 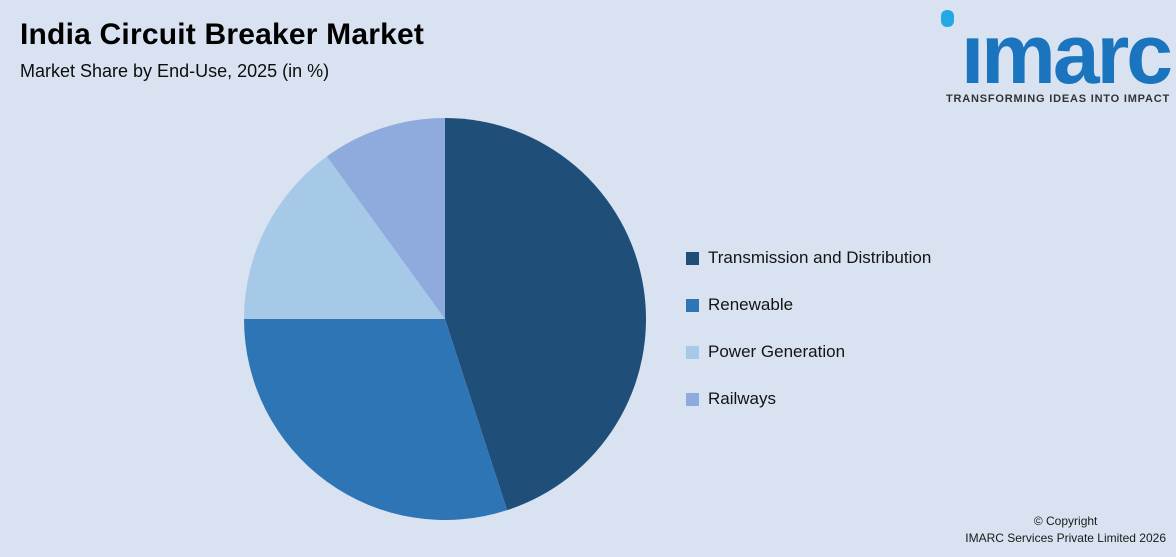 I want to click on copyright-line1: © Copyright, so click(x=1065, y=521).